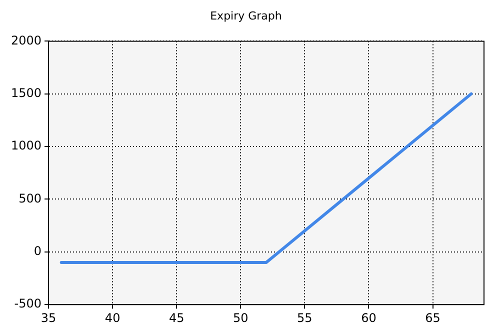 The image size is (500, 333). I want to click on x-tick-label: 50, so click(240, 317).